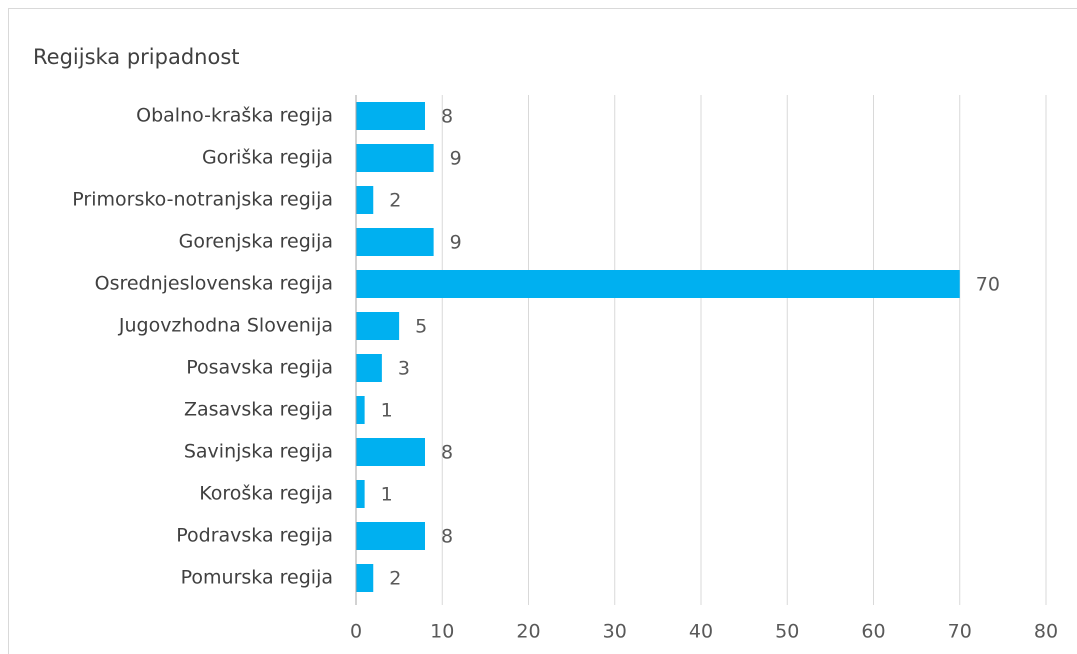 The width and height of the screenshot is (1077, 654). I want to click on x-tick-label: 0, so click(356, 632).